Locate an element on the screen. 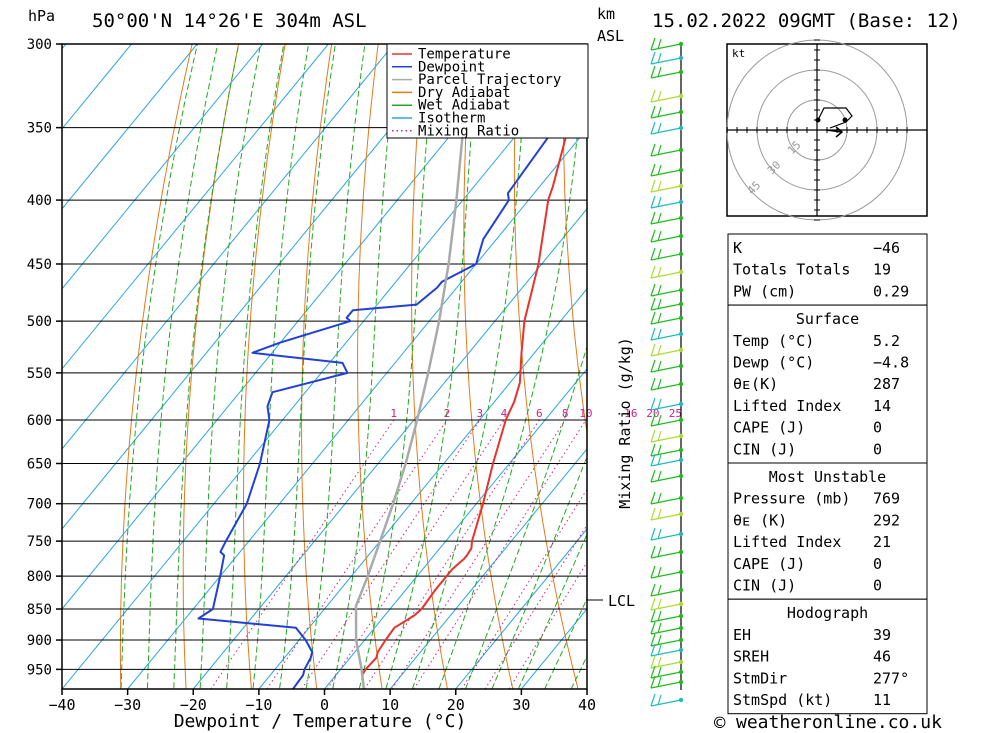 This screenshot has width=1000, height=733. mixing-ratio-label: 2 is located at coordinates (447, 413).